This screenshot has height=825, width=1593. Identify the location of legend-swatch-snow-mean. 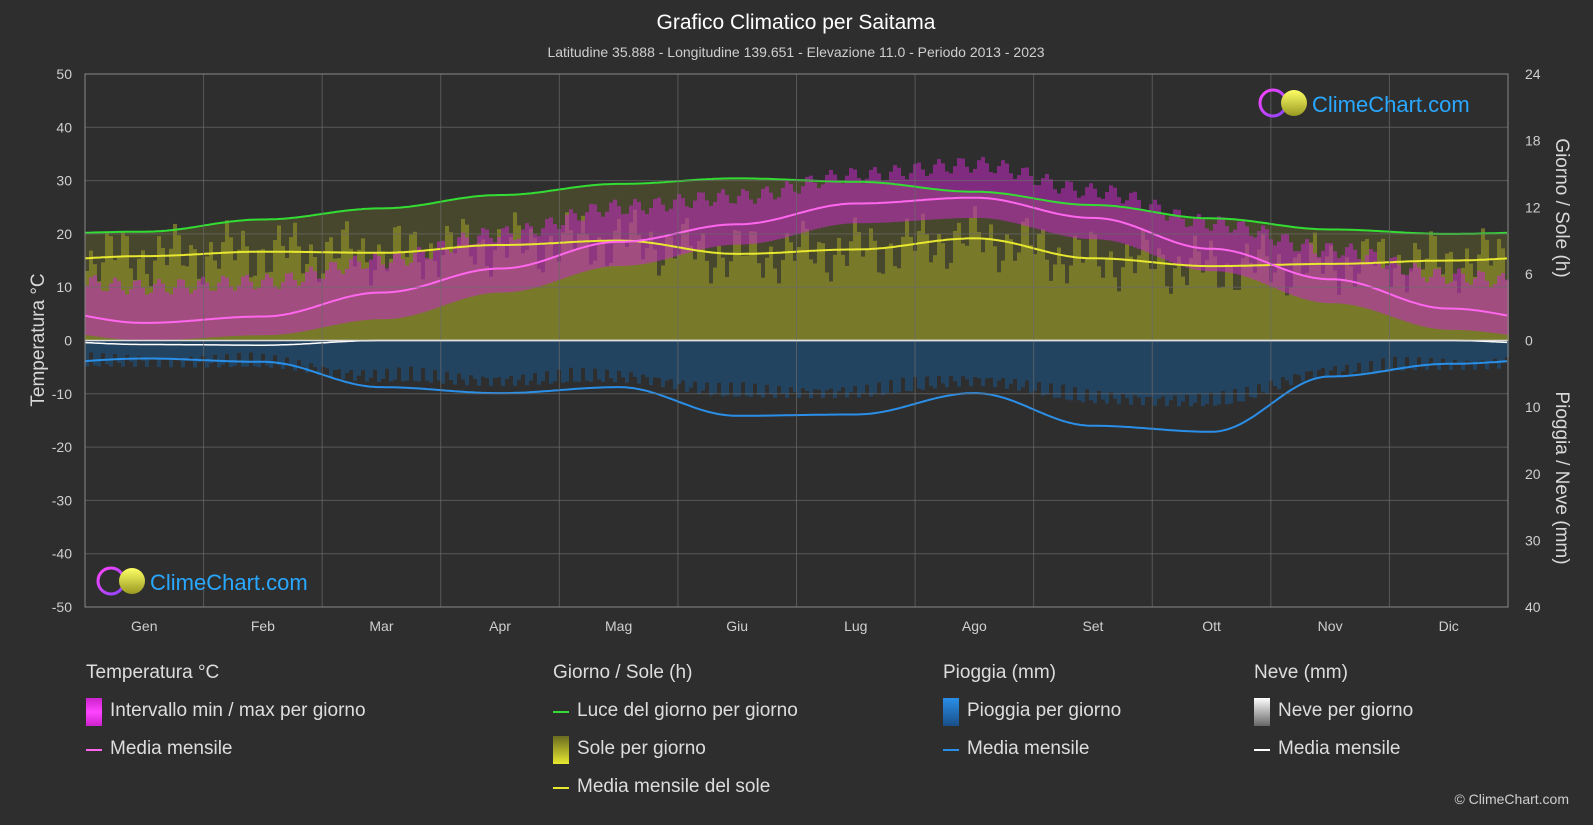
(1262, 750).